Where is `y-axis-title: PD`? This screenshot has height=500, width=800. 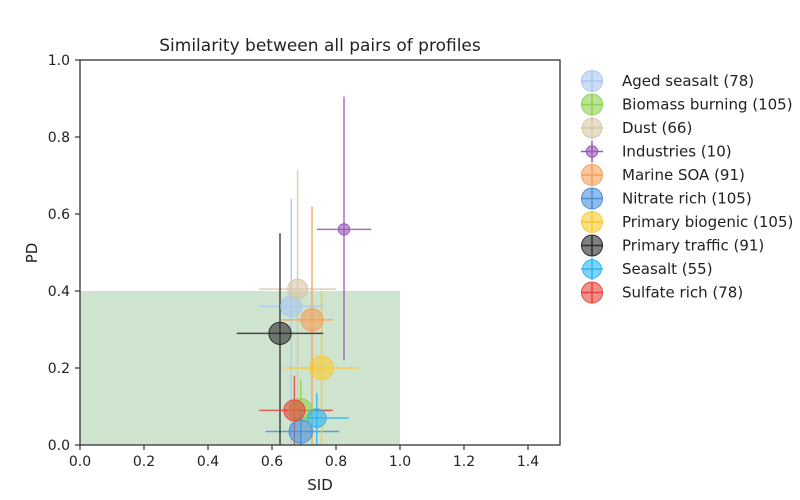 y-axis-title: PD is located at coordinates (32, 253).